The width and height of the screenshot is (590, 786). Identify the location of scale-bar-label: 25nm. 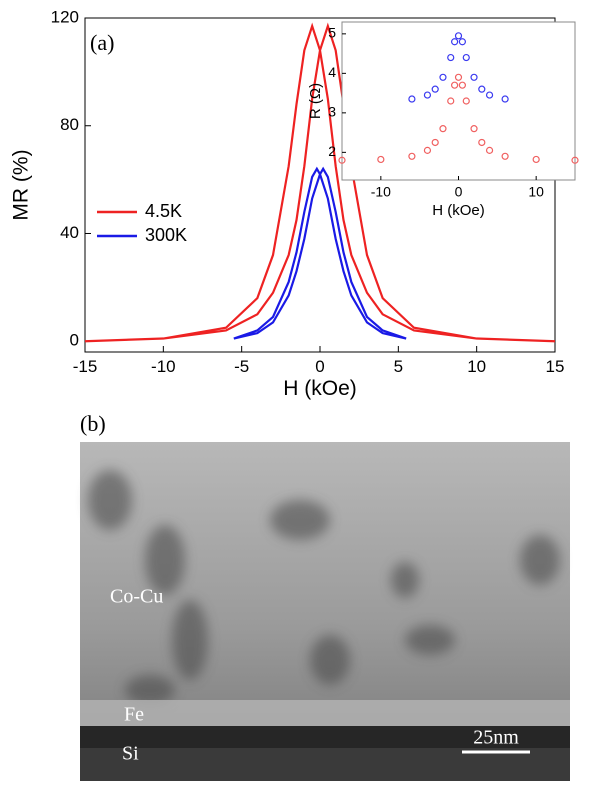
(496, 738).